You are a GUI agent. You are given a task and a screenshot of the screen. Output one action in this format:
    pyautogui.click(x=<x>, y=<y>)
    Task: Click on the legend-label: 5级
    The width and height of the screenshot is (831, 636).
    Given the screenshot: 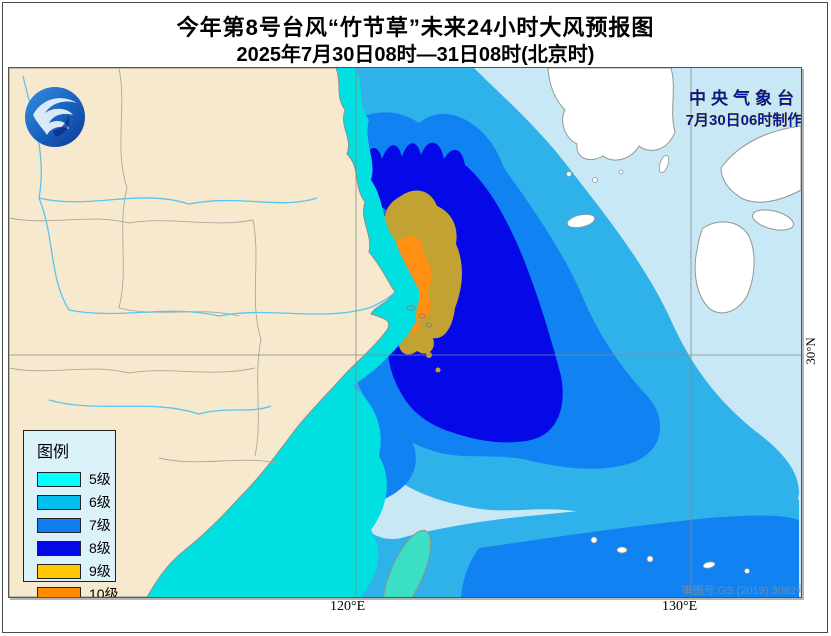 What is the action you would take?
    pyautogui.click(x=100, y=479)
    